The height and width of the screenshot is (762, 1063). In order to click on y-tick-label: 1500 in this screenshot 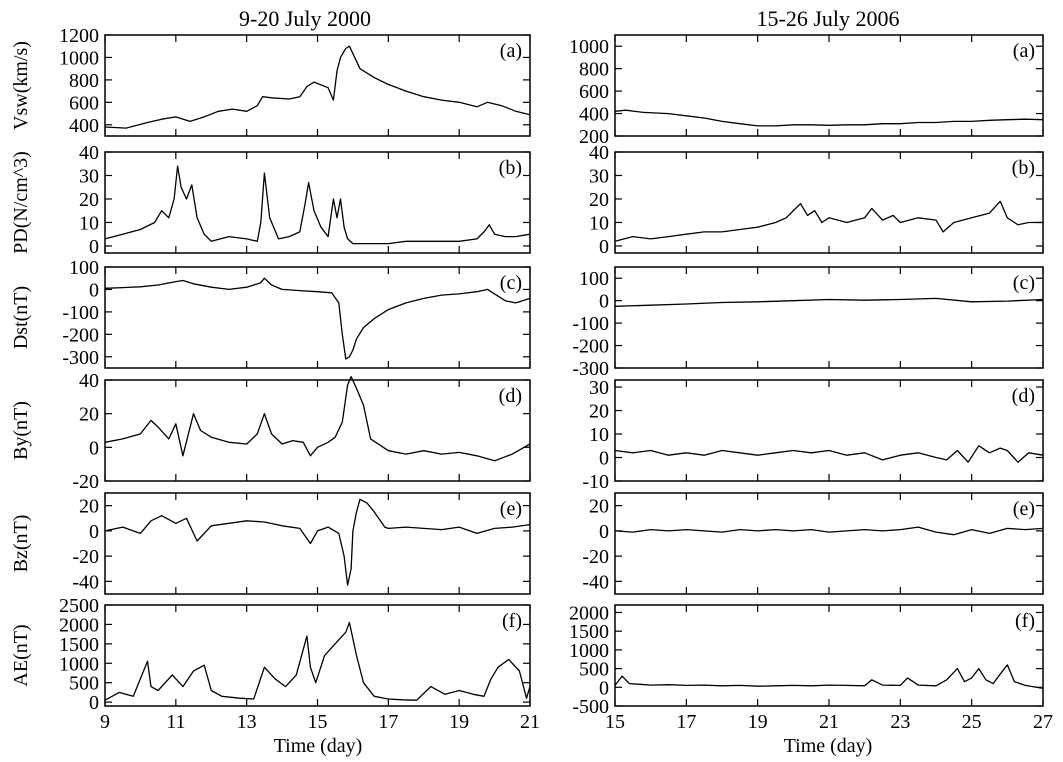, I will do `click(589, 632)`.